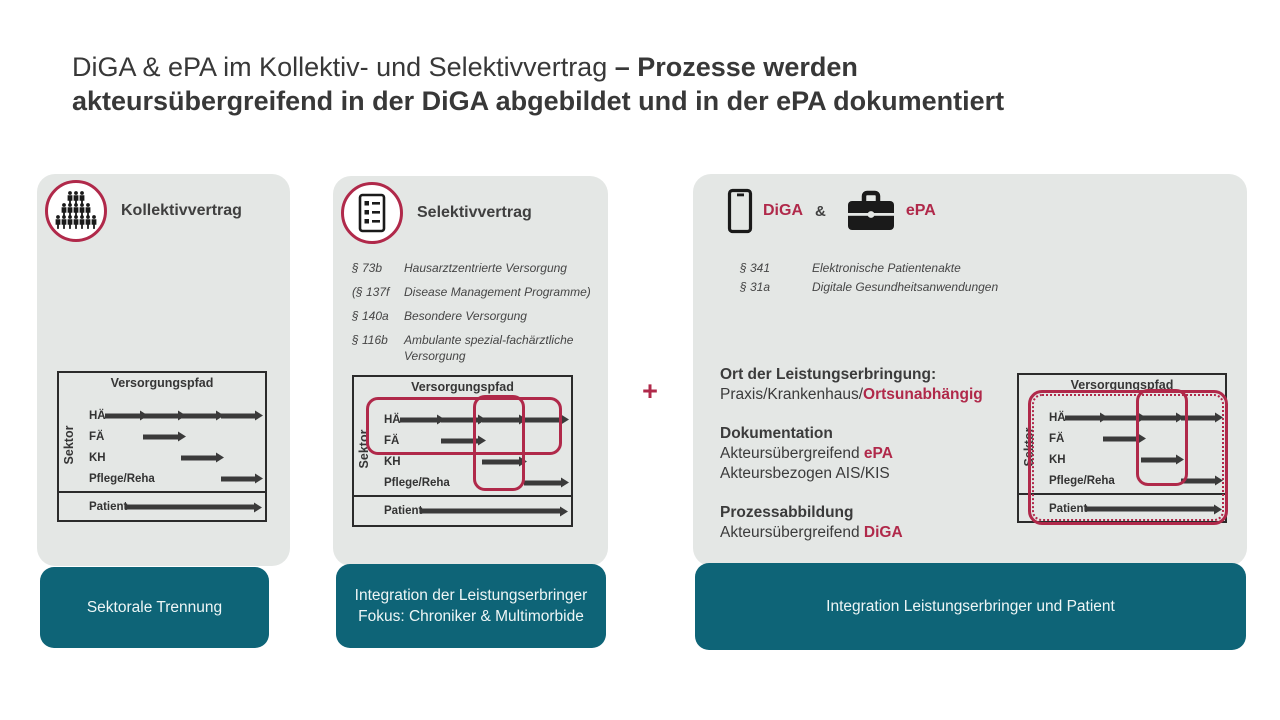 The height and width of the screenshot is (720, 1280). I want to click on paragraph-ref: (§ 137f, so click(371, 292).